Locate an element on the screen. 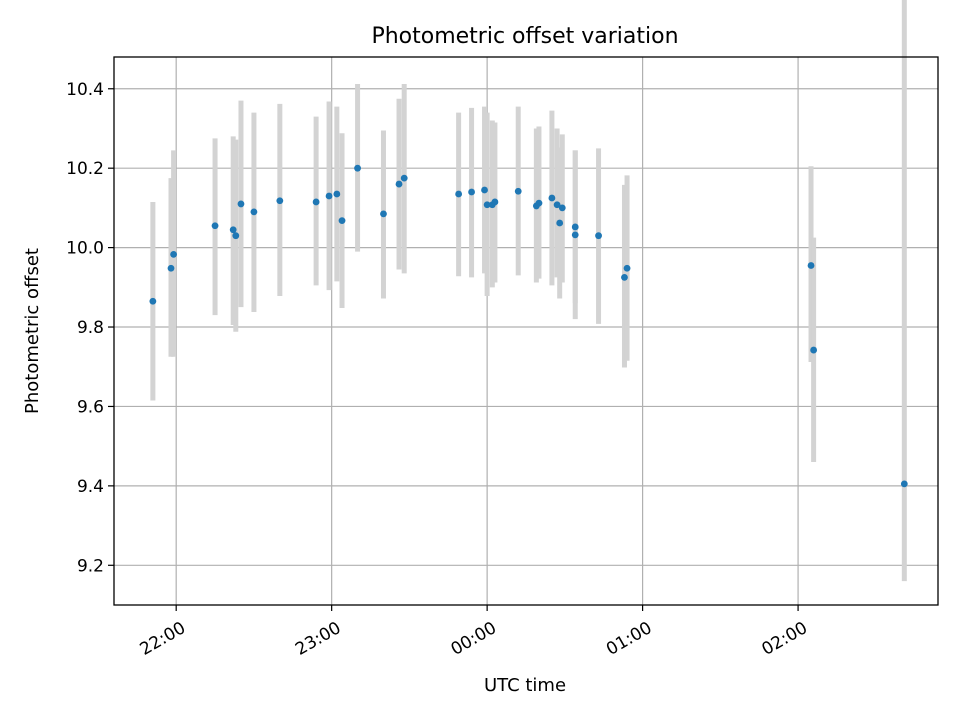 The image size is (960, 720). y-tick-label: 10.2 is located at coordinates (85, 169).